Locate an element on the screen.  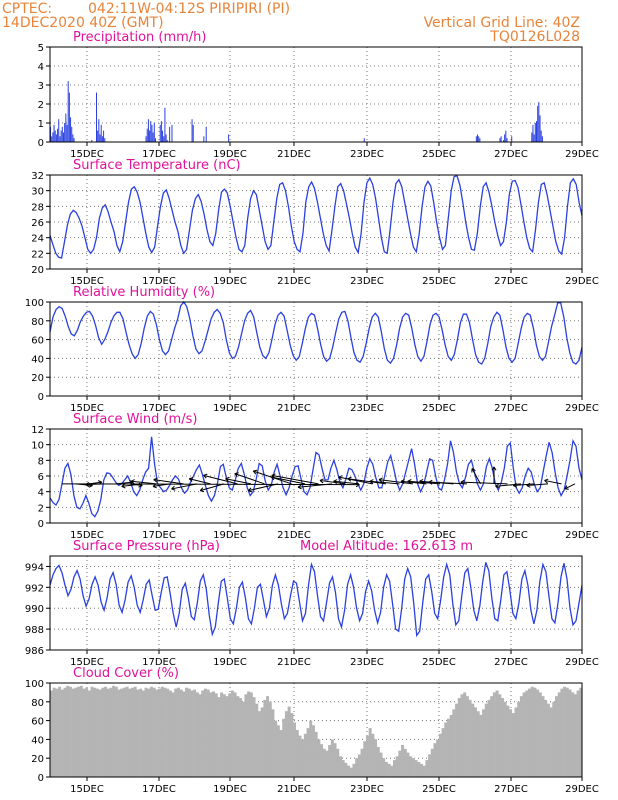
rh-frame is located at coordinates (316, 349).